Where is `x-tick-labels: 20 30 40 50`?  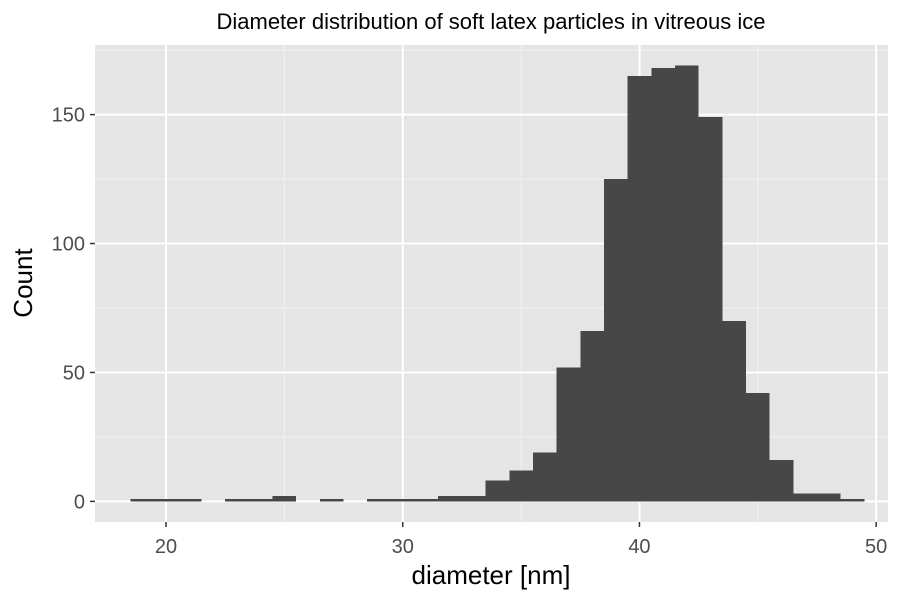
x-tick-labels: 20 30 40 50 is located at coordinates (521, 547).